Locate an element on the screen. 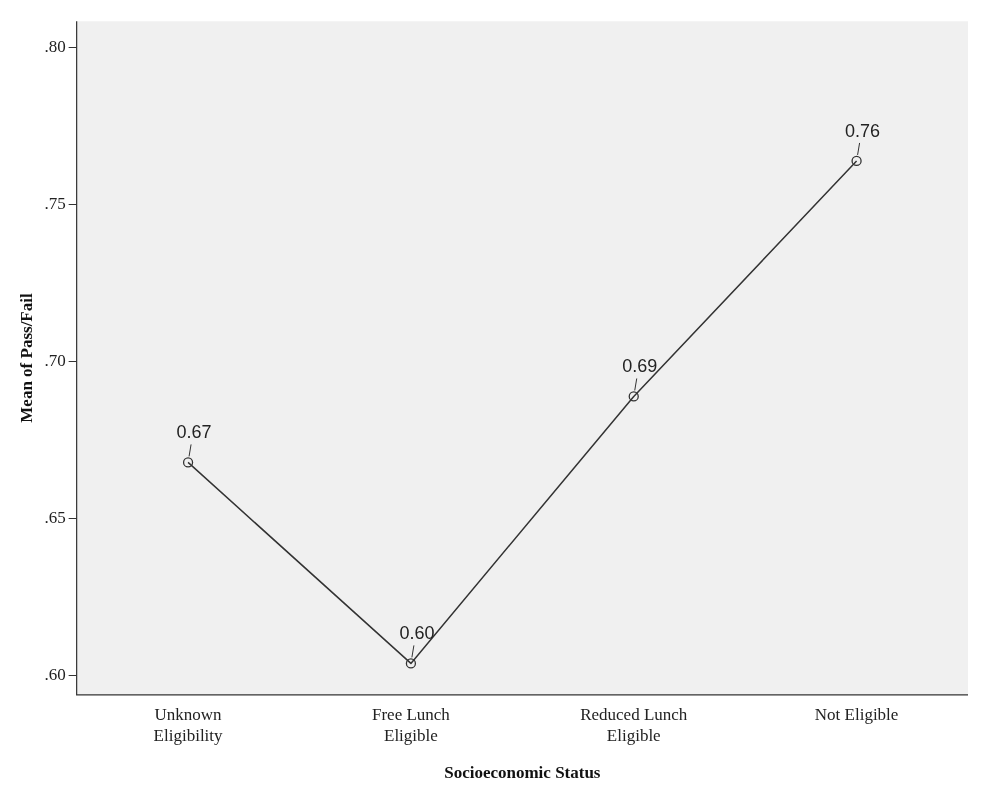  y-tick-label: .60 is located at coordinates (55, 675).